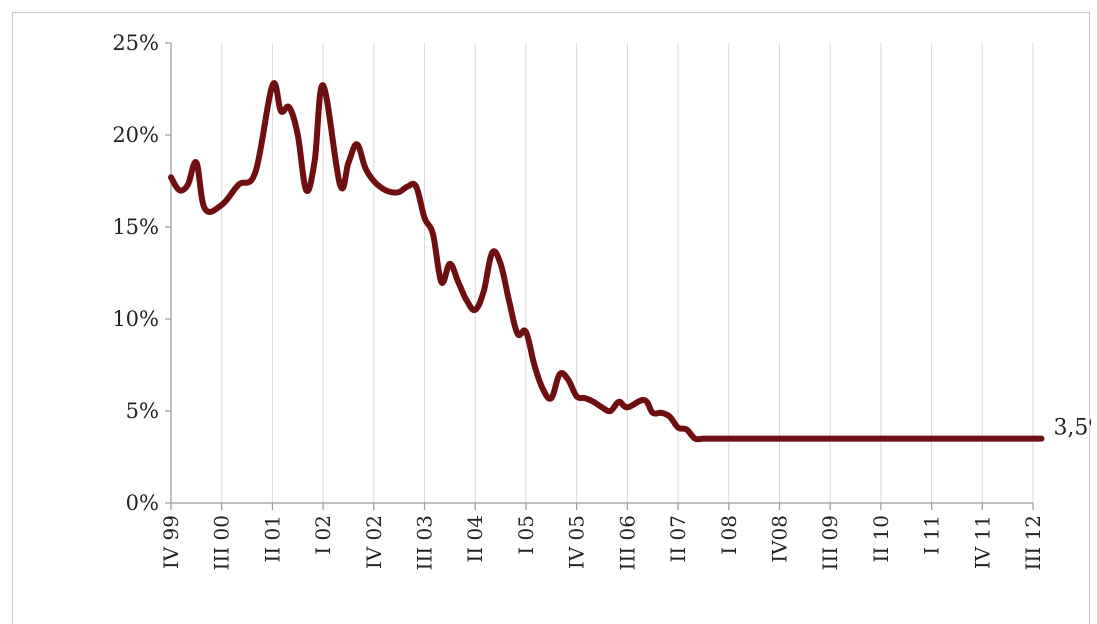 The image size is (1097, 624). Describe the element at coordinates (142, 411) in the screenshot. I see `y-tick-label: 5%` at that location.